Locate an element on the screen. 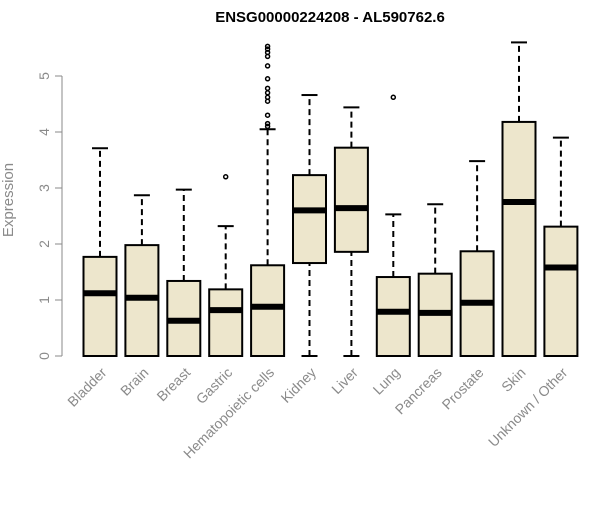  box-lung is located at coordinates (393, 226).